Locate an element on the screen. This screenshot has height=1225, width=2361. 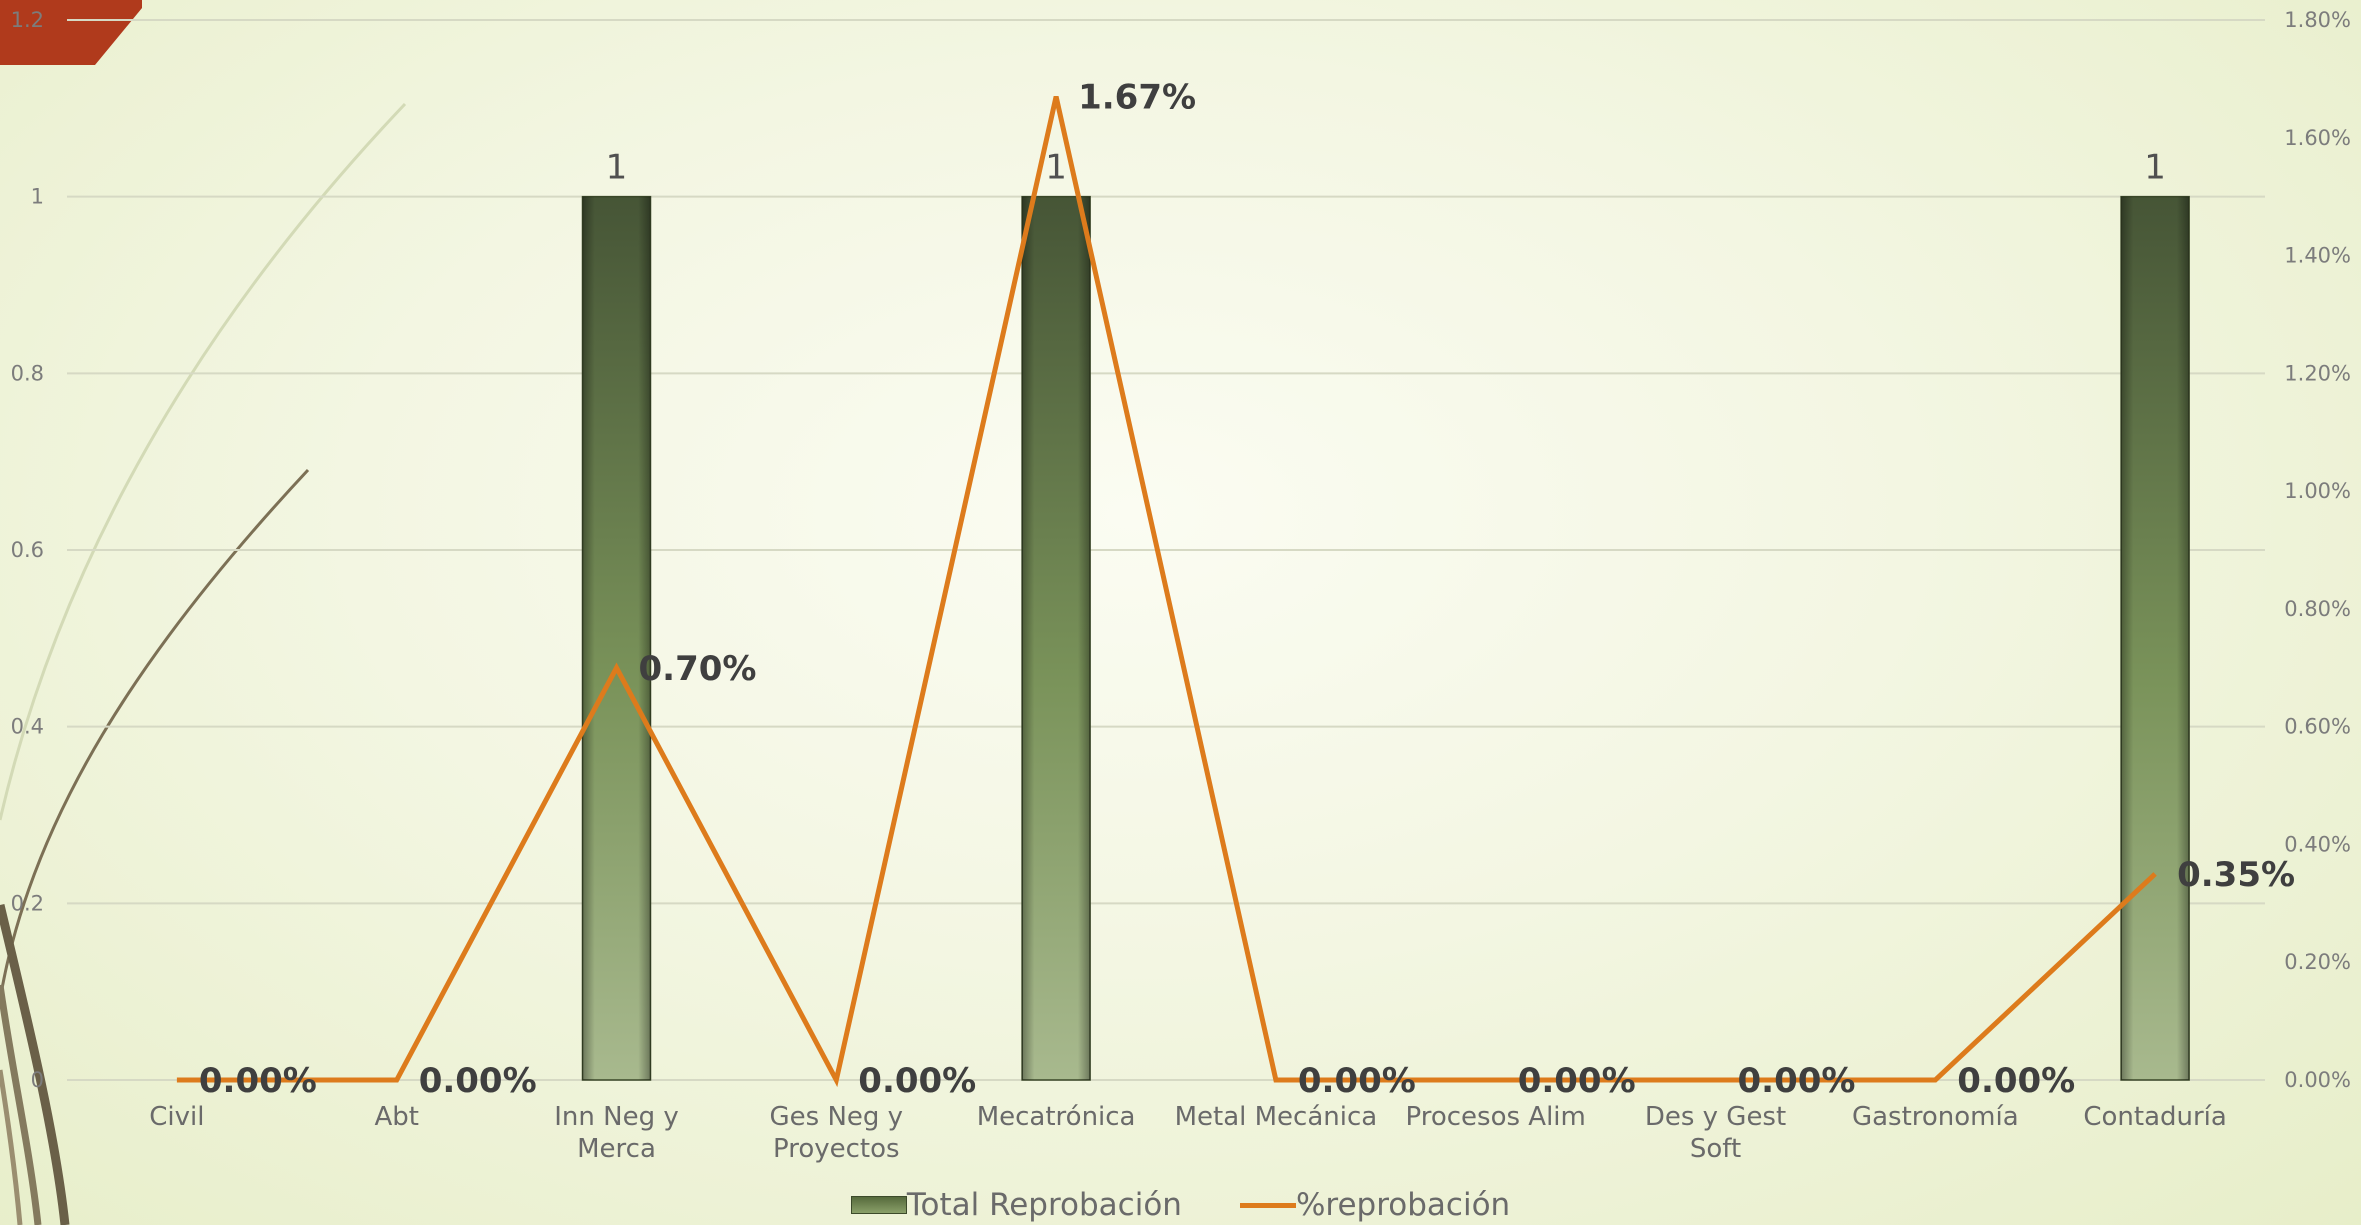
category-label: Abt is located at coordinates (396, 1117).